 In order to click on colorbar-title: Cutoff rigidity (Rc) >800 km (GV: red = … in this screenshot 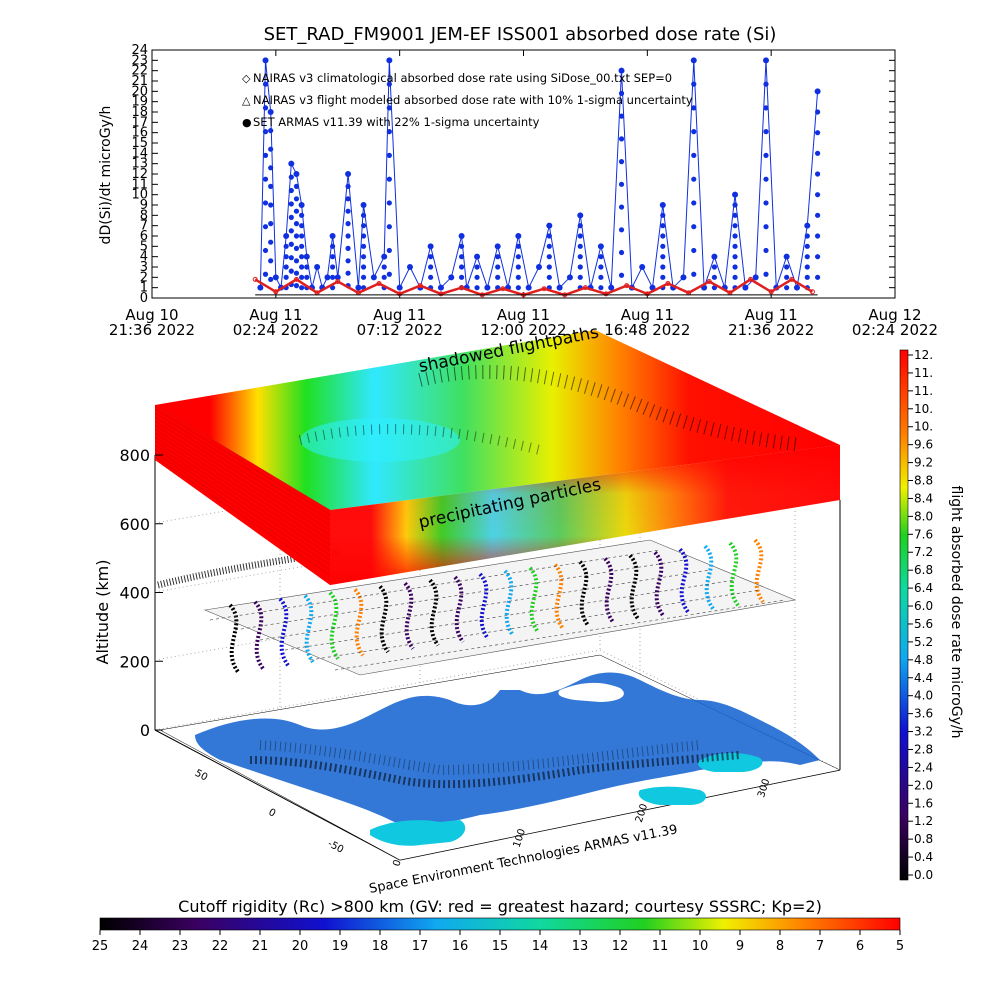, I will do `click(500, 906)`.